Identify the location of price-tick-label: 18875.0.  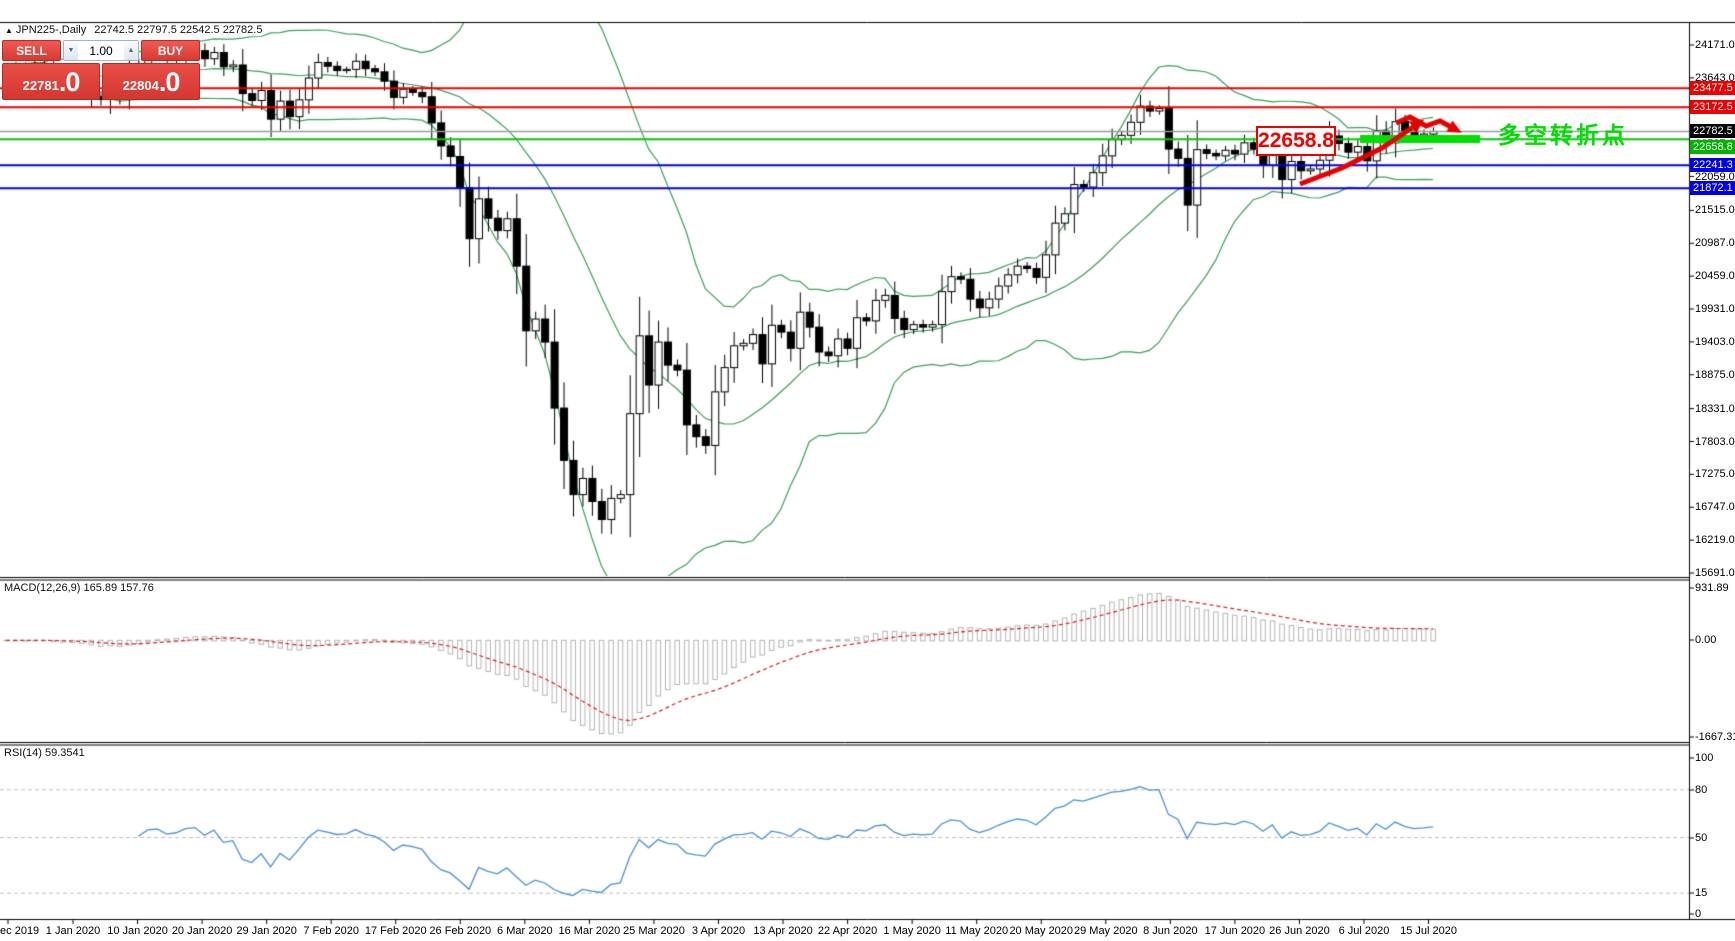
(1715, 374).